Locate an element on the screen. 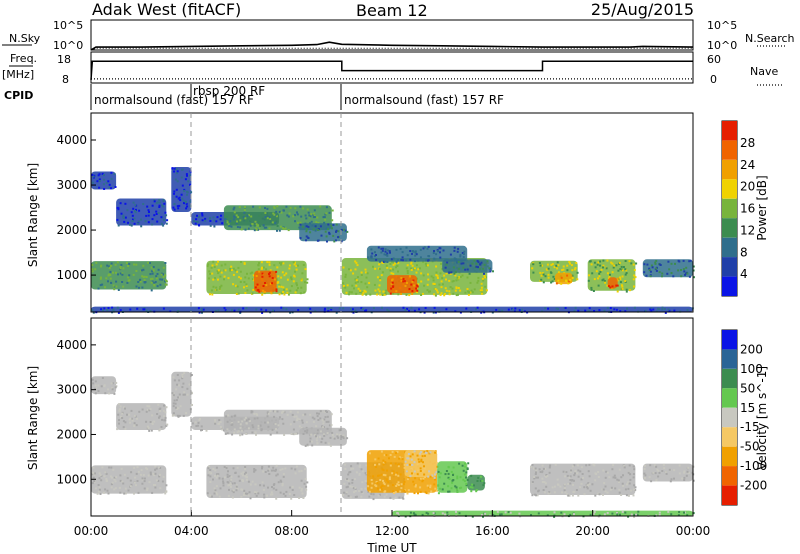 The image size is (800, 554). power-colorbar-label: Power [dB] is located at coordinates (762, 207).